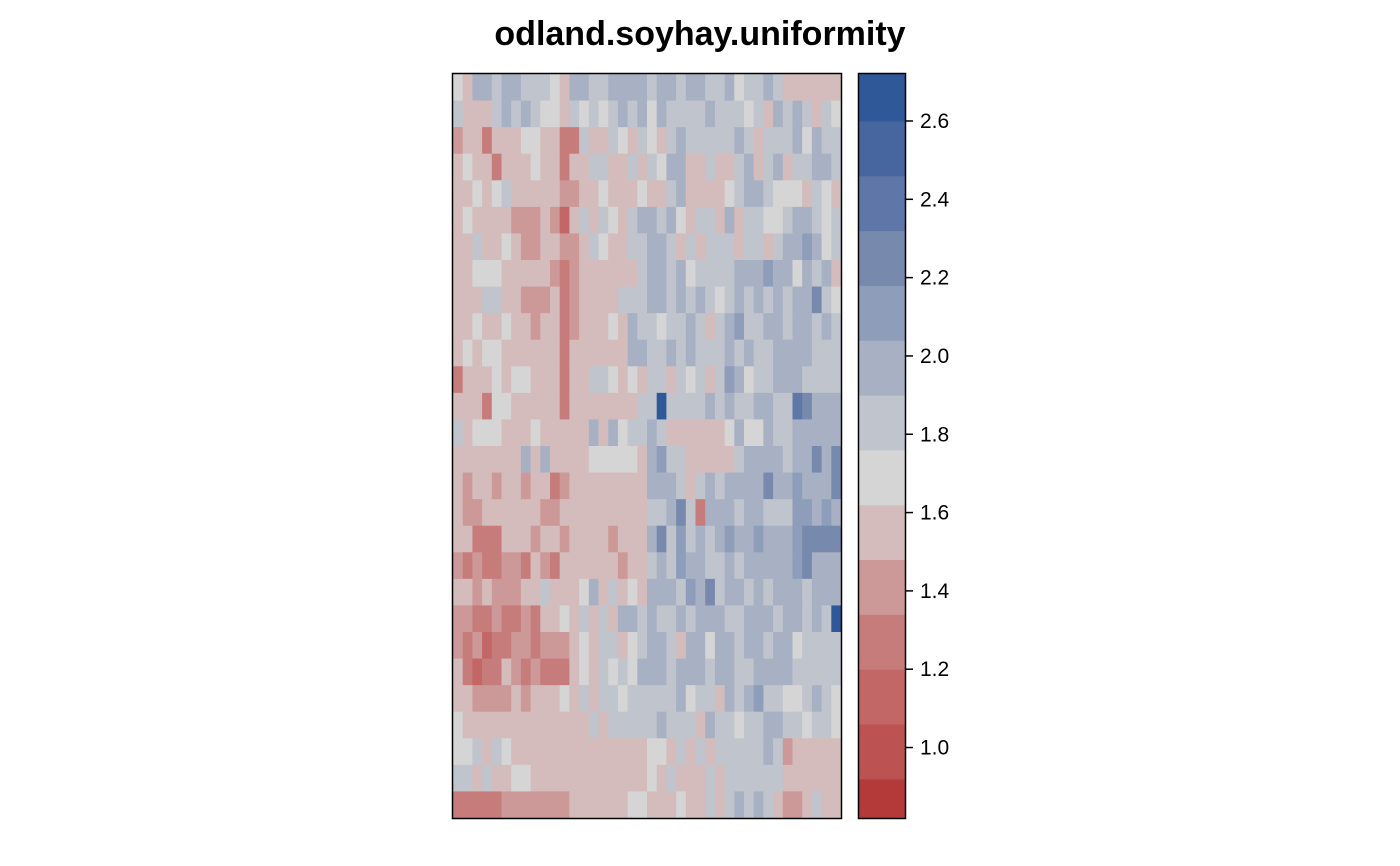 This screenshot has height=866, width=1400. Describe the element at coordinates (882, 203) in the screenshot. I see `colorbar-swatch` at that location.